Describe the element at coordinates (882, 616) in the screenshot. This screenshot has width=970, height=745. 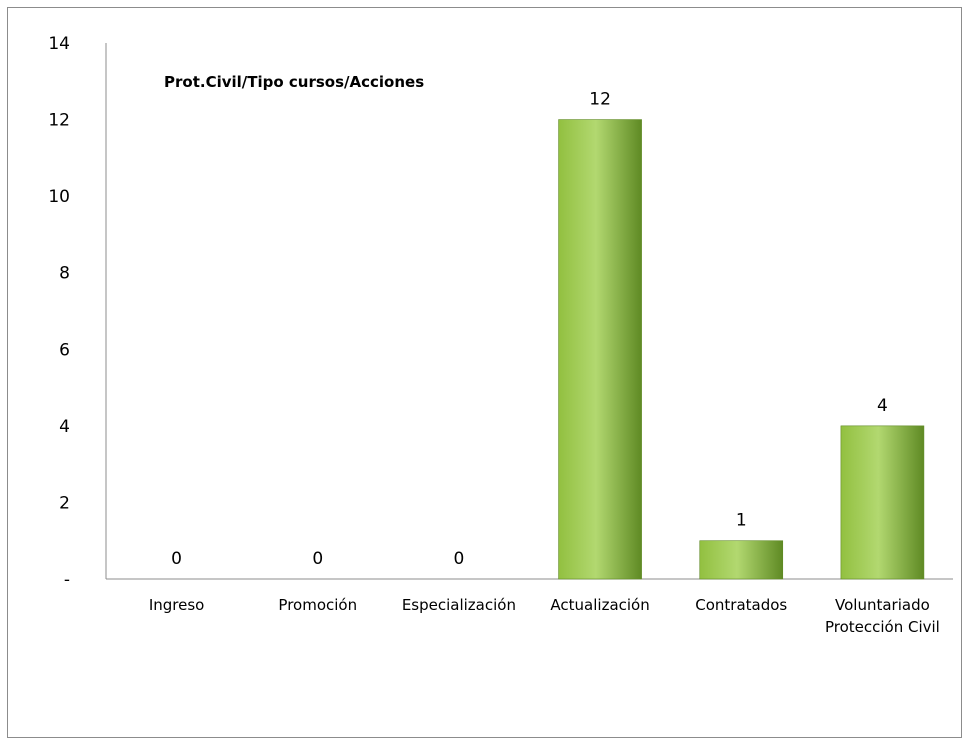
I see `x-tick-label: Voluntariado Protección Civil` at that location.